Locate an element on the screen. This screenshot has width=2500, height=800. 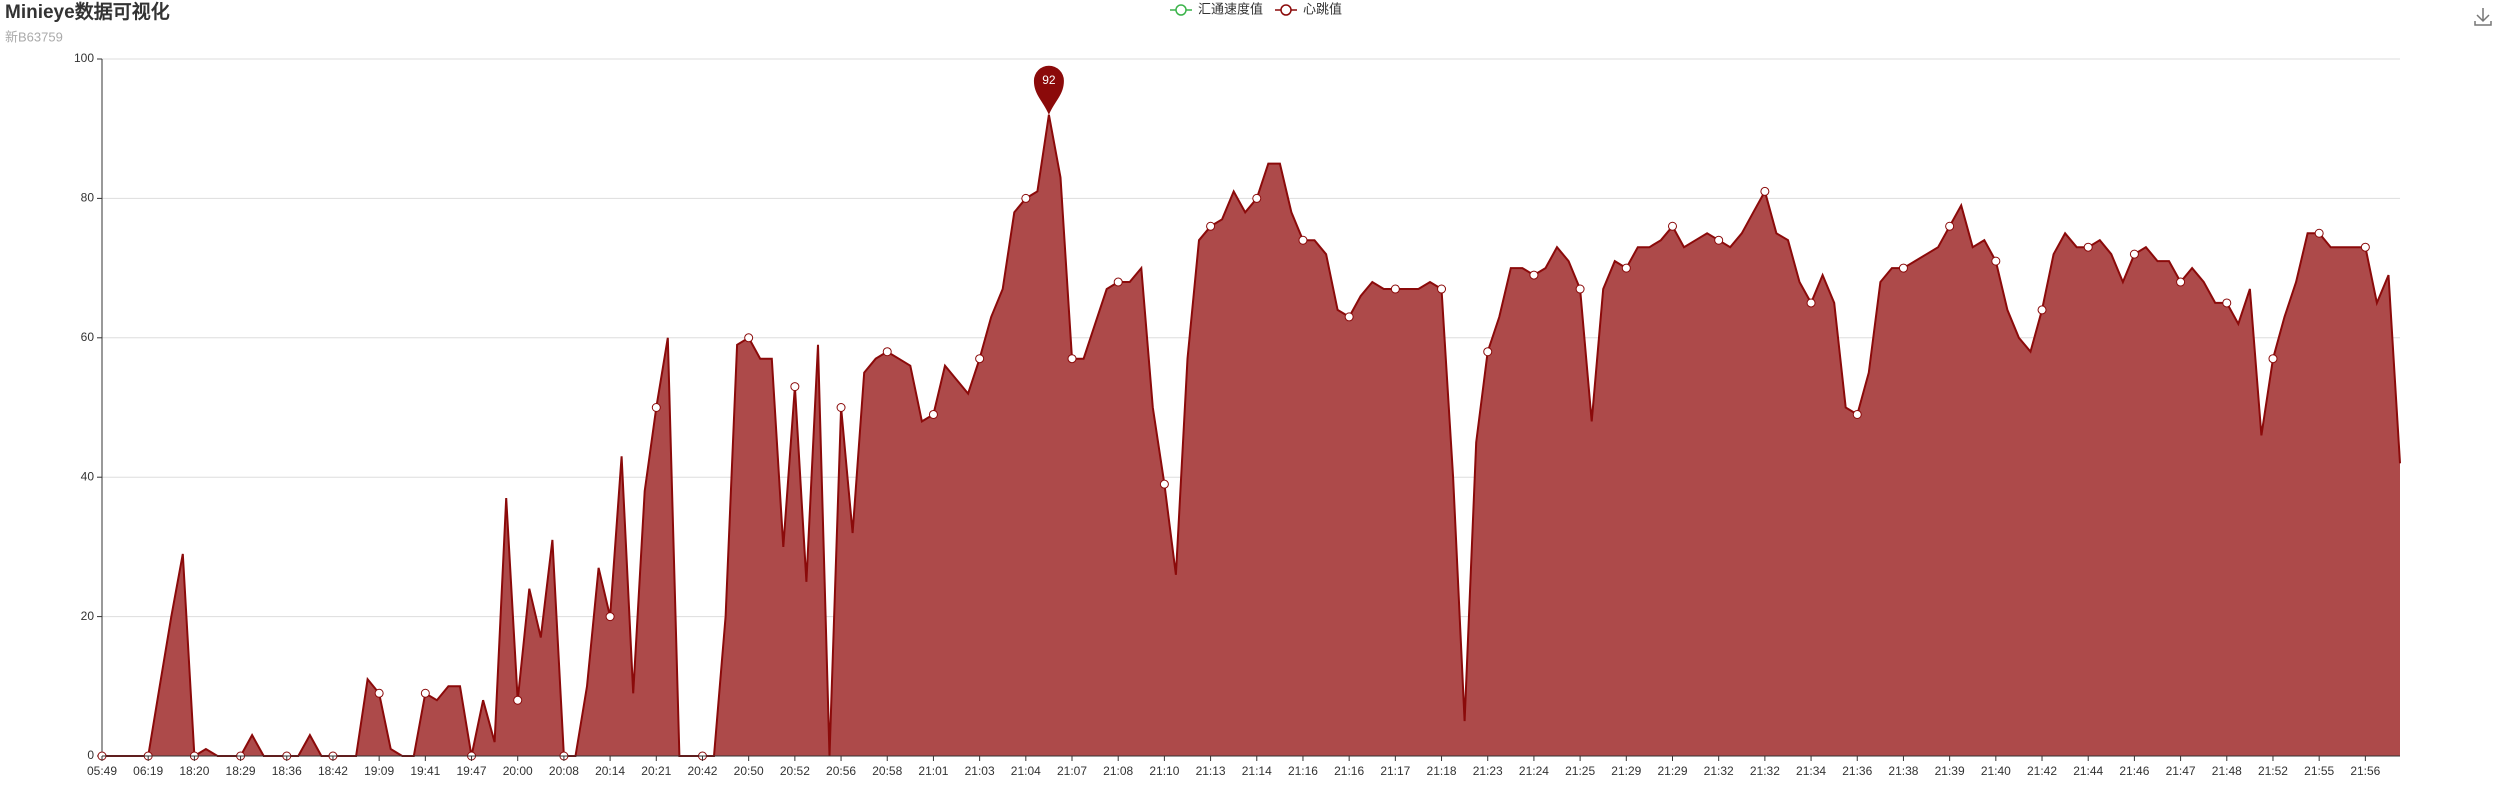
legend-label: 心跳值 is located at coordinates (1322, 8).